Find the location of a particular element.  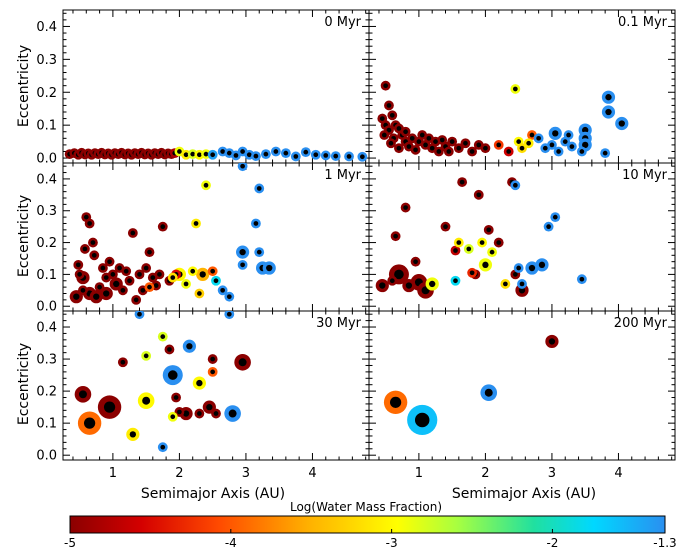

xlabel-left: Semimajor Axis (AU) is located at coordinates (213, 494).